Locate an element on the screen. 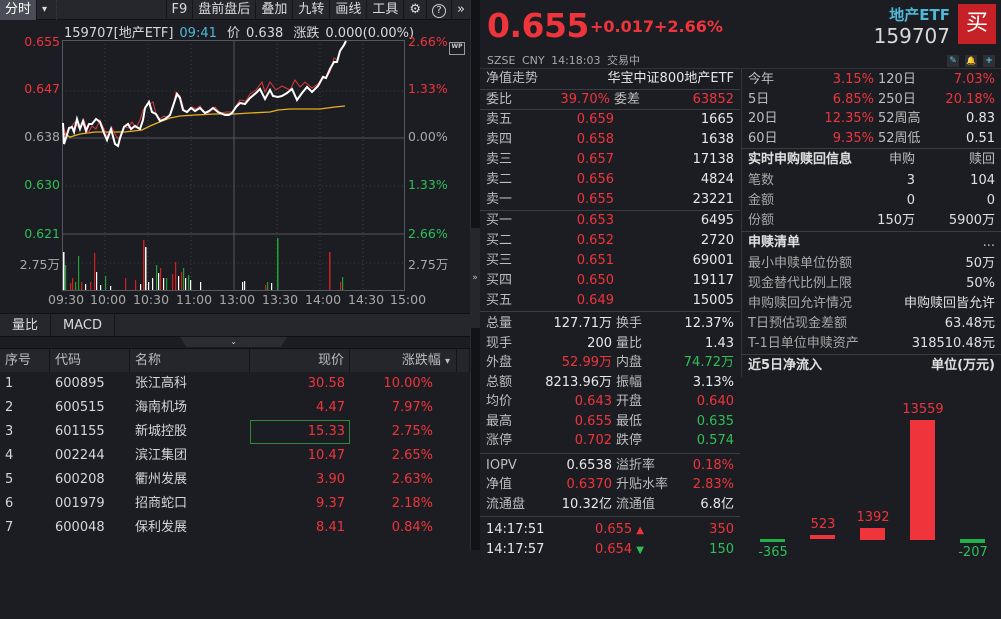 The height and width of the screenshot is (619, 1001). header-price: 现价 is located at coordinates (300, 360).